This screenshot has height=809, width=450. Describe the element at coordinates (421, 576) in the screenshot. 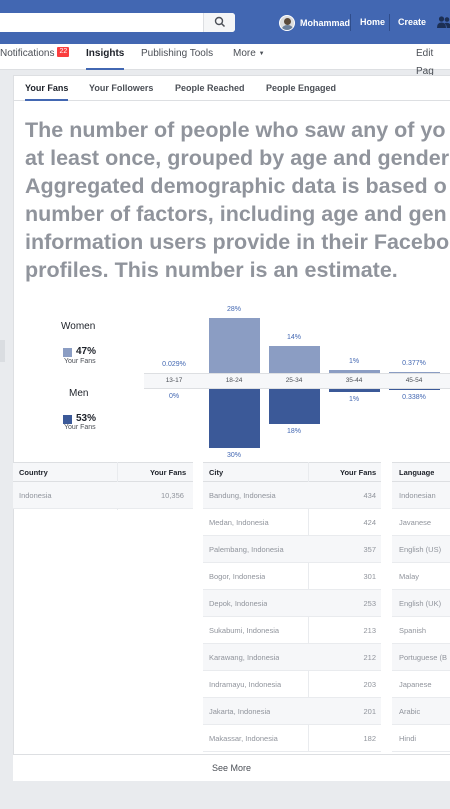

I see `table-row: Malay` at that location.